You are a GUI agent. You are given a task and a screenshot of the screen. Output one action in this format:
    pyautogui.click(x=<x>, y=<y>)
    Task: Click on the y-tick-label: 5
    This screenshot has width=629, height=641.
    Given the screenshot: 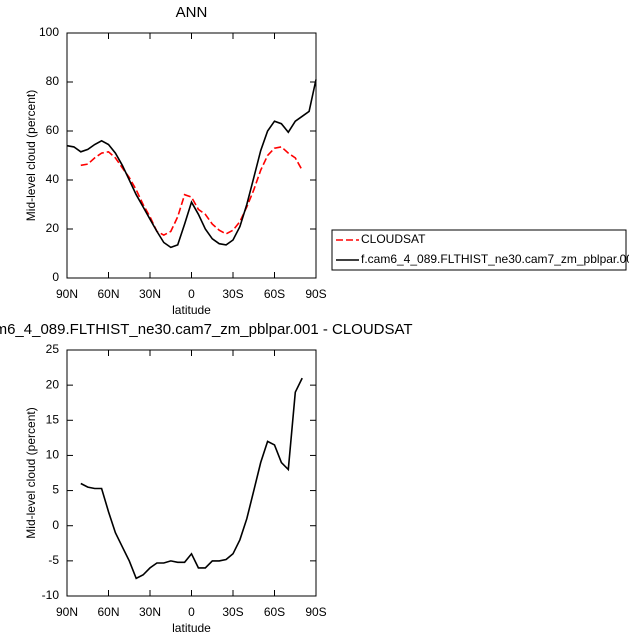 What is the action you would take?
    pyautogui.click(x=55, y=490)
    